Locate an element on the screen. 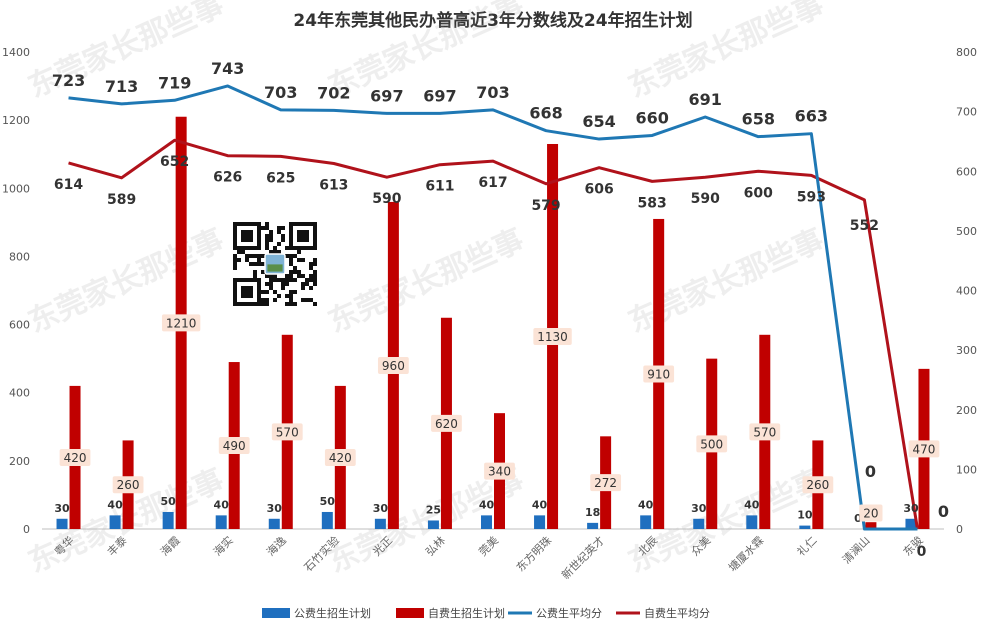  left-axis-tick: 1200 is located at coordinates (16, 120).